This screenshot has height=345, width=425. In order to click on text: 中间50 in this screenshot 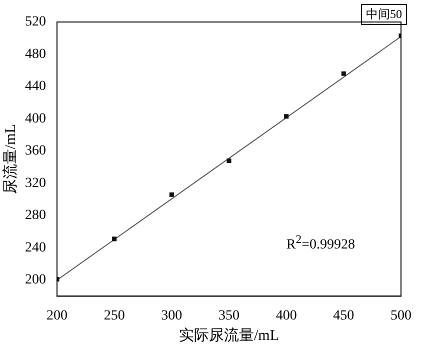, I will do `click(384, 14)`.